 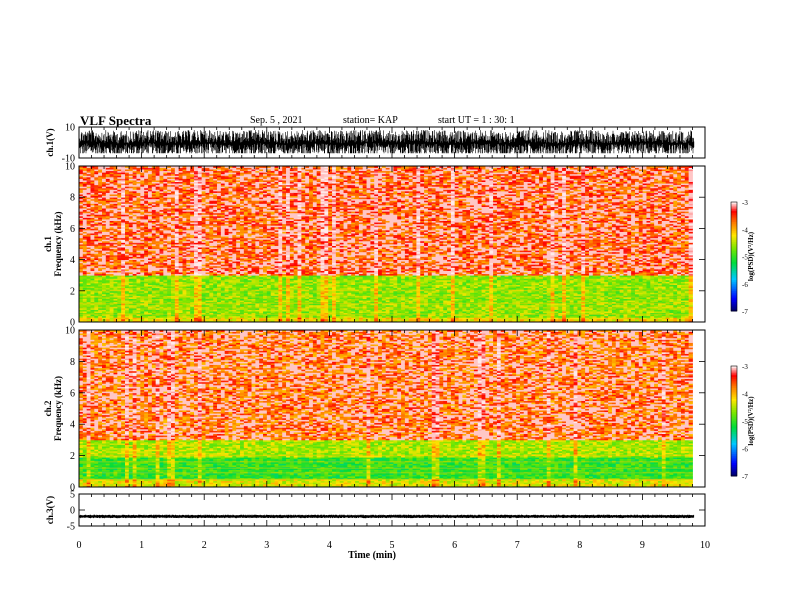 I want to click on ch1-waveform-series, so click(x=386, y=141).